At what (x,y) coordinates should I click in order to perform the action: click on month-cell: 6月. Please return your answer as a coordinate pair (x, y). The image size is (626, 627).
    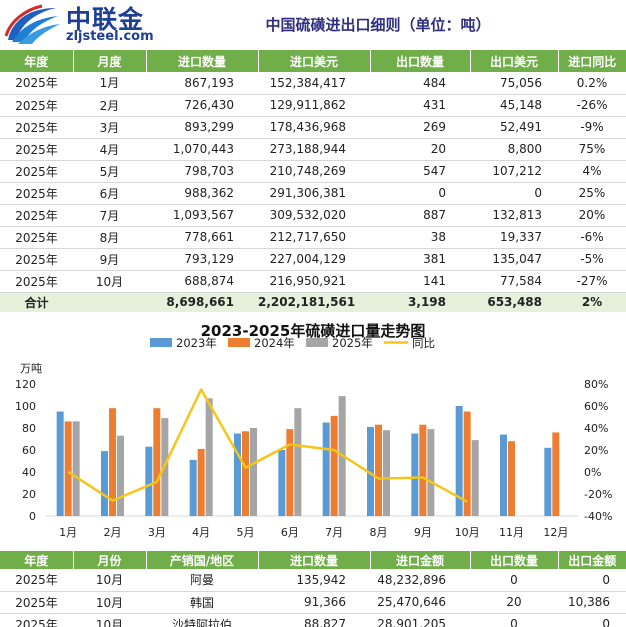
    Looking at the image, I should click on (109, 193).